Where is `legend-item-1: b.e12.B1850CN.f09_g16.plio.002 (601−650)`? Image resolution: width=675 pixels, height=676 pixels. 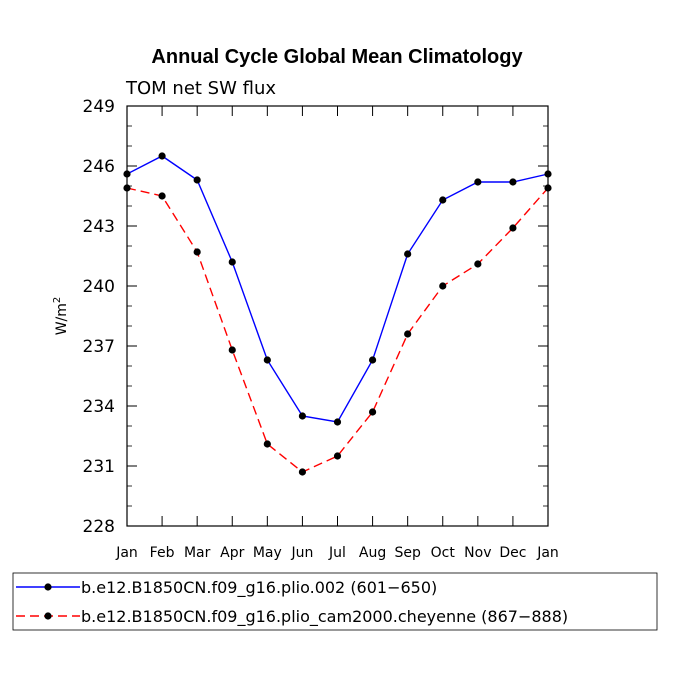
legend-item-1: b.e12.B1850CN.f09_g16.plio.002 (601−650) is located at coordinates (226, 588).